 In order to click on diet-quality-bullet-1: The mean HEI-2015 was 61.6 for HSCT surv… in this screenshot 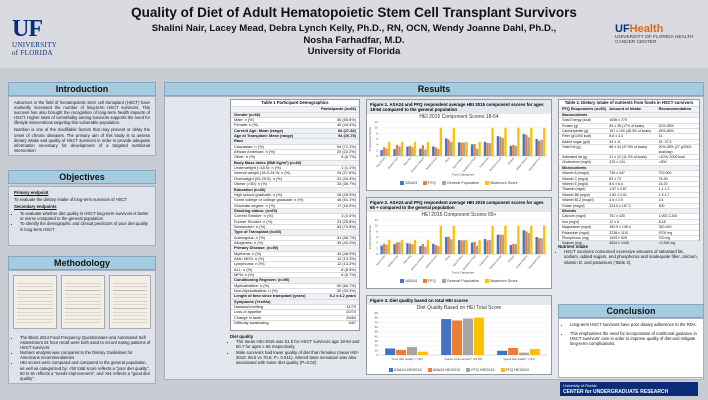, I will do `click(298, 344)`.